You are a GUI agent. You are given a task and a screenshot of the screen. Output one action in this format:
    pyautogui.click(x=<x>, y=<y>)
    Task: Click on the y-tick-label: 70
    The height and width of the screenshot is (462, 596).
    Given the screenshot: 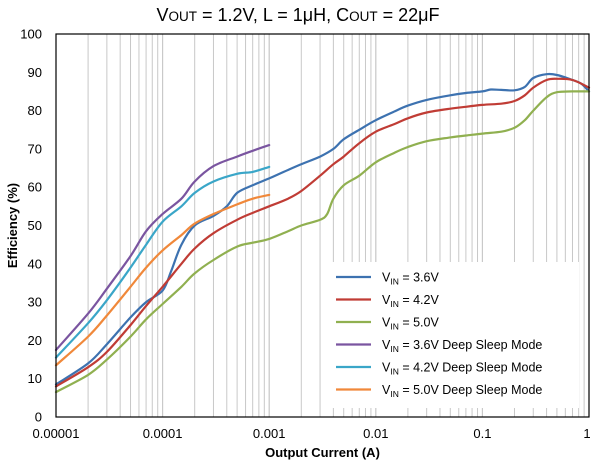 What is the action you would take?
    pyautogui.click(x=35, y=148)
    